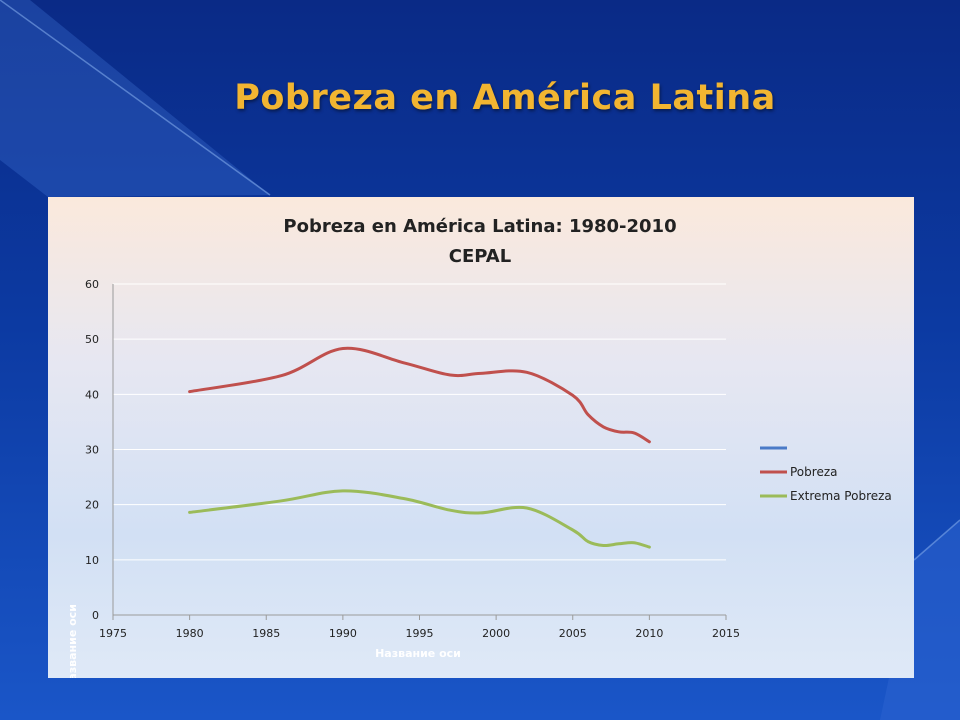 This screenshot has height=720, width=960. I want to click on x-tick-label: 1980, so click(190, 633).